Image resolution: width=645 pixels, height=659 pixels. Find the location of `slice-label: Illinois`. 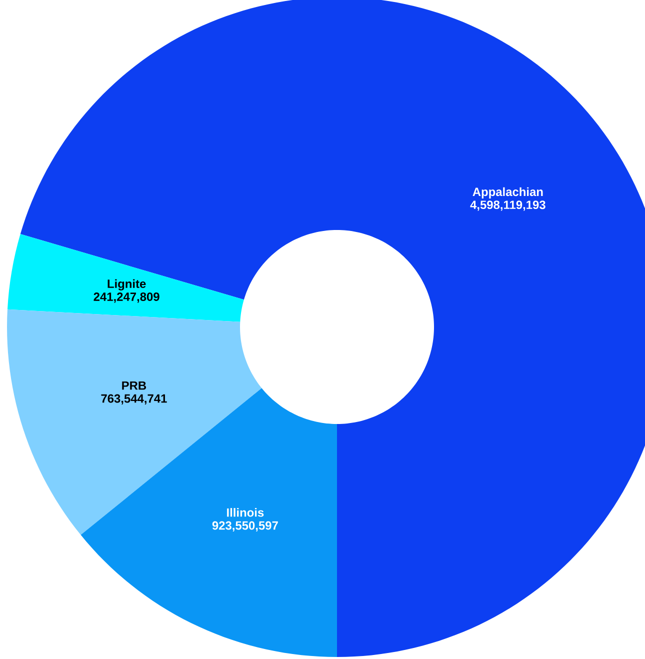

slice-label: Illinois is located at coordinates (245, 512).